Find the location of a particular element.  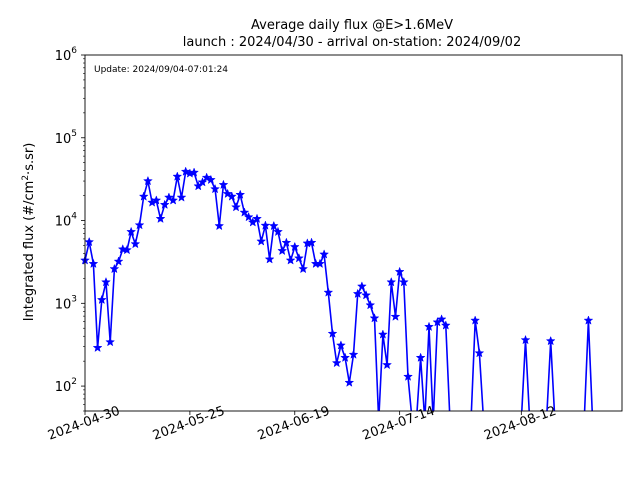

y-tick-label: 10⁵ is located at coordinates (66, 138).